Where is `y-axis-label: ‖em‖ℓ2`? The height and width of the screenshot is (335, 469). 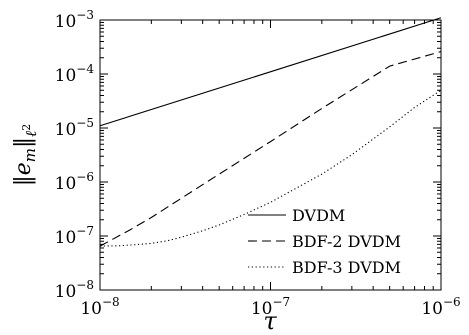
y-axis-label: ‖em‖ℓ2 is located at coordinates (25, 155).